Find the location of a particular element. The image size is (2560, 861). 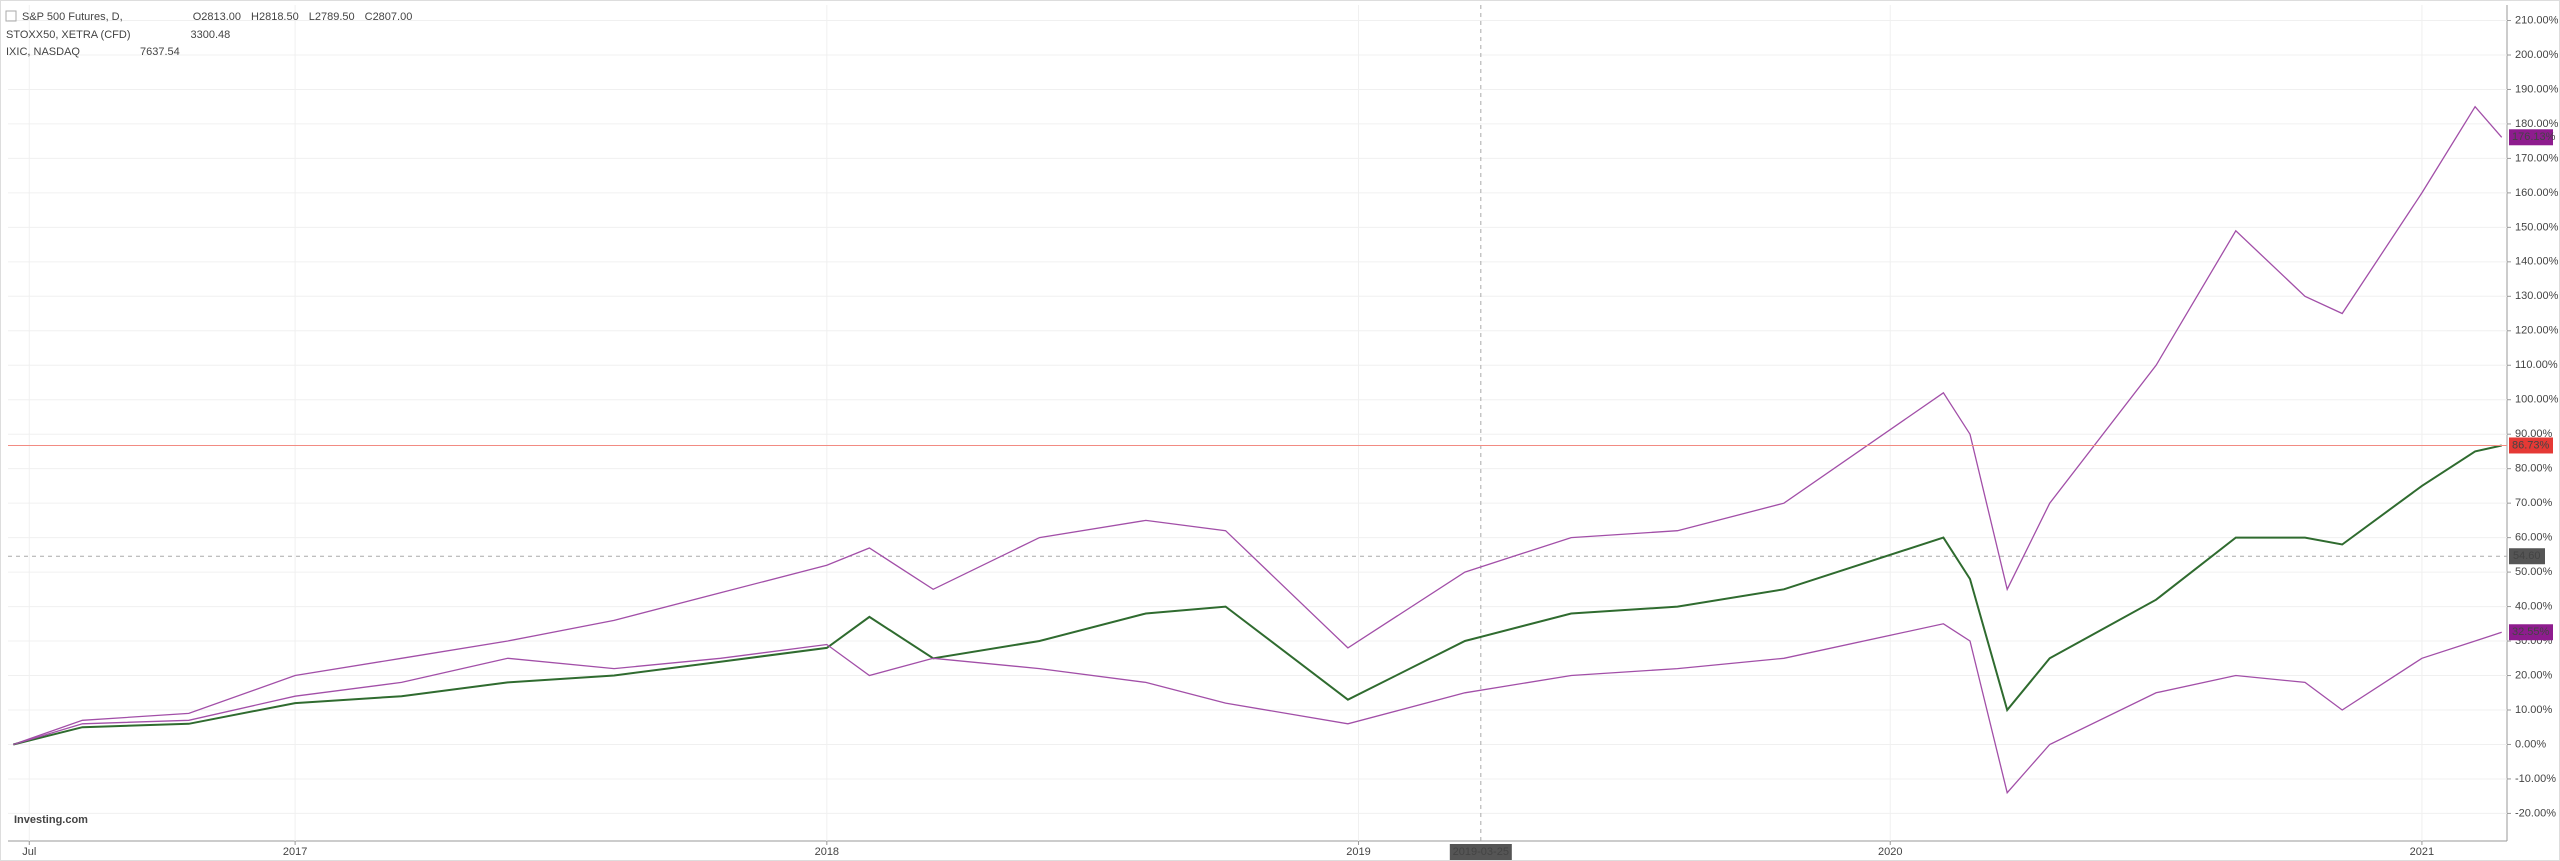

y-tick-label: 50.00% is located at coordinates (2534, 572).